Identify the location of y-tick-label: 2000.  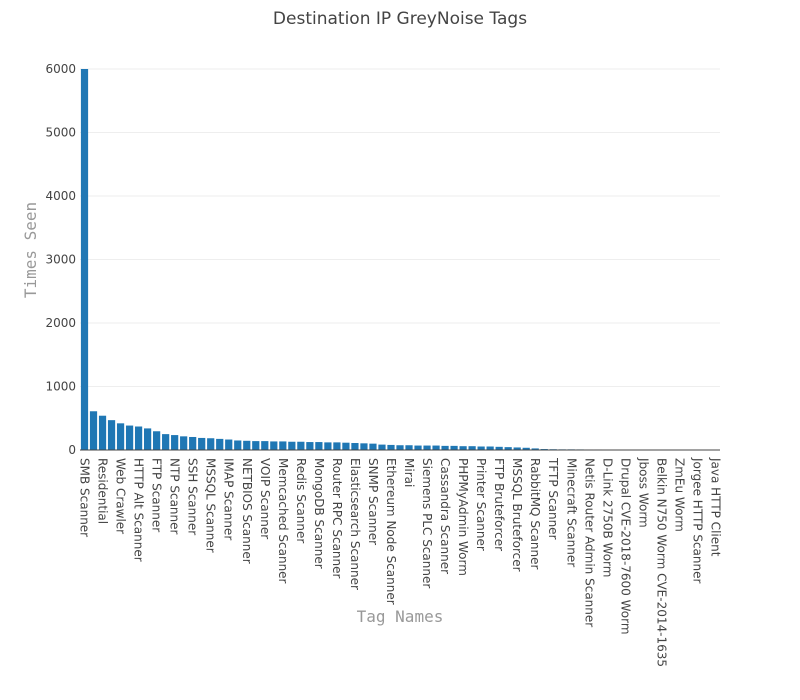
(60, 323).